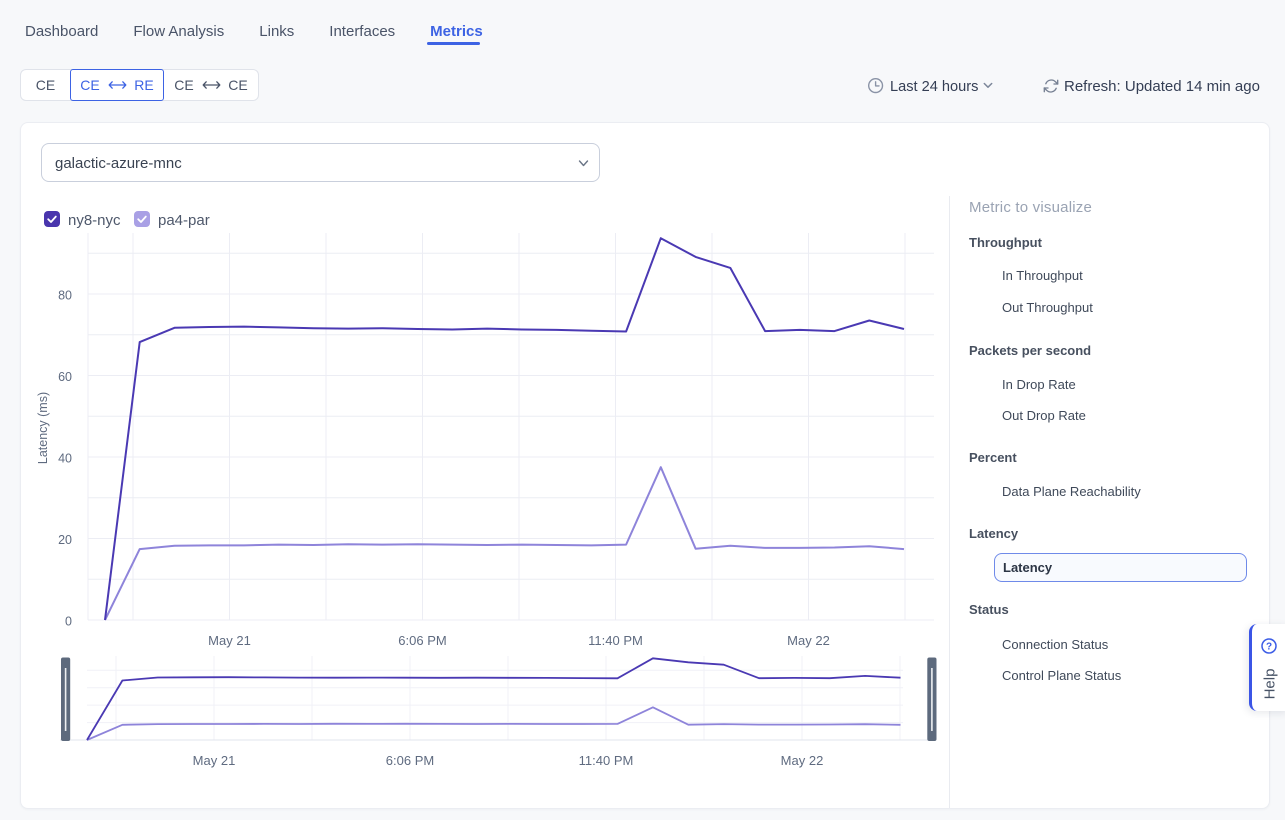  I want to click on svg-text: Latency (ms), so click(43, 428).